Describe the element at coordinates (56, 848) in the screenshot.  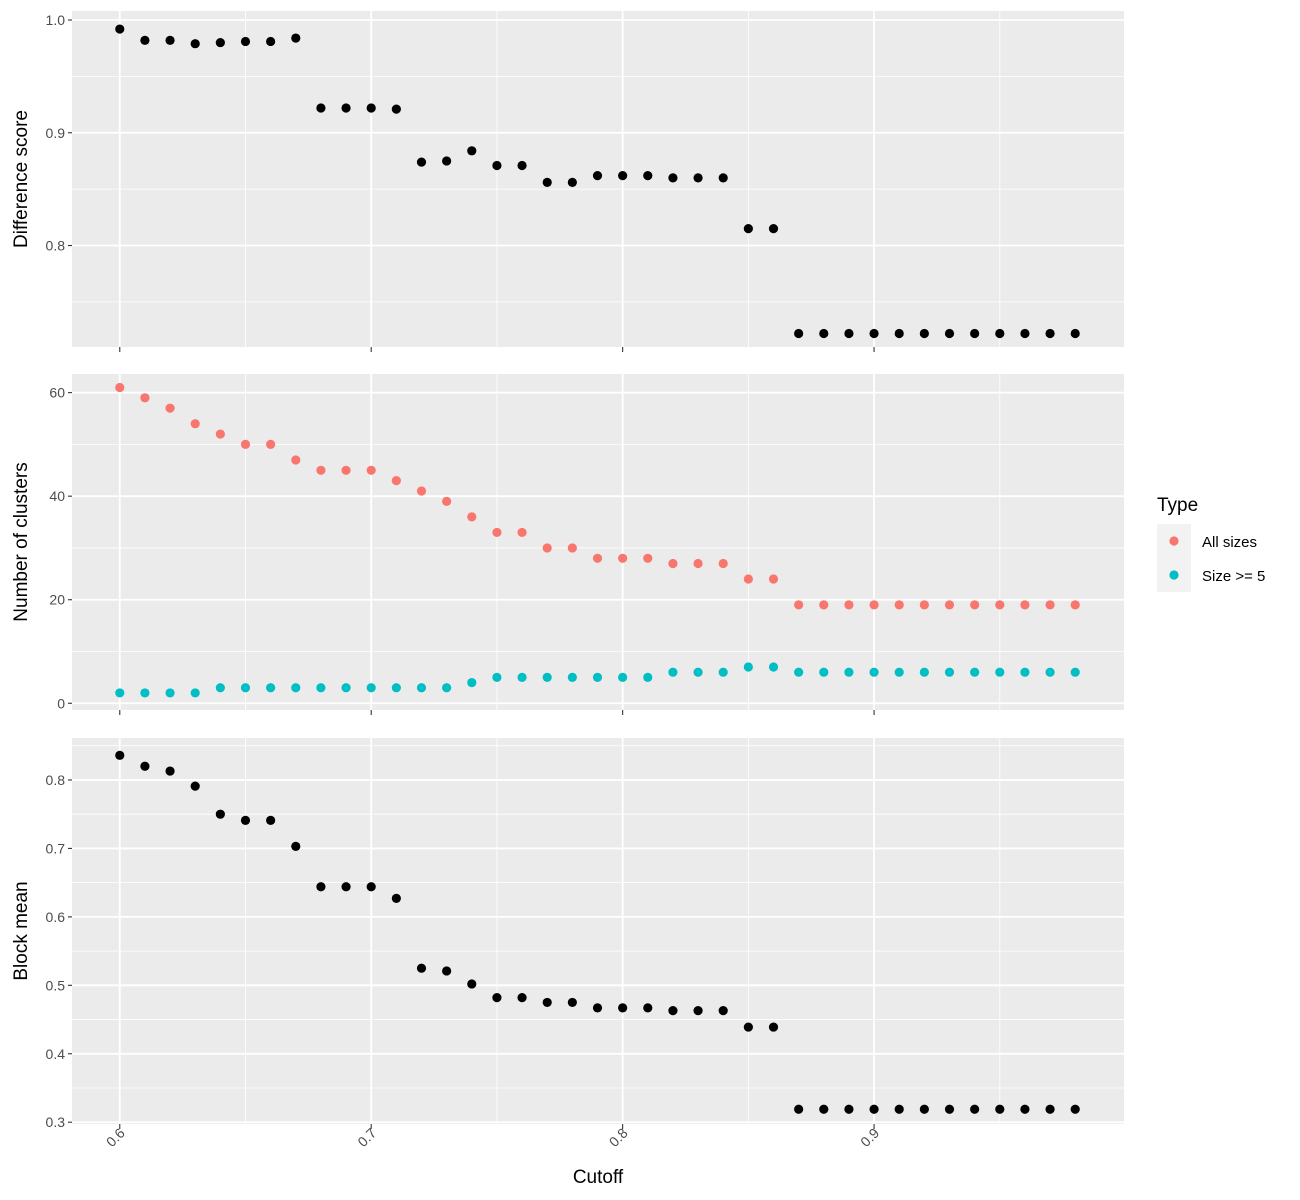
I see `y-tick-label: 0.7` at that location.